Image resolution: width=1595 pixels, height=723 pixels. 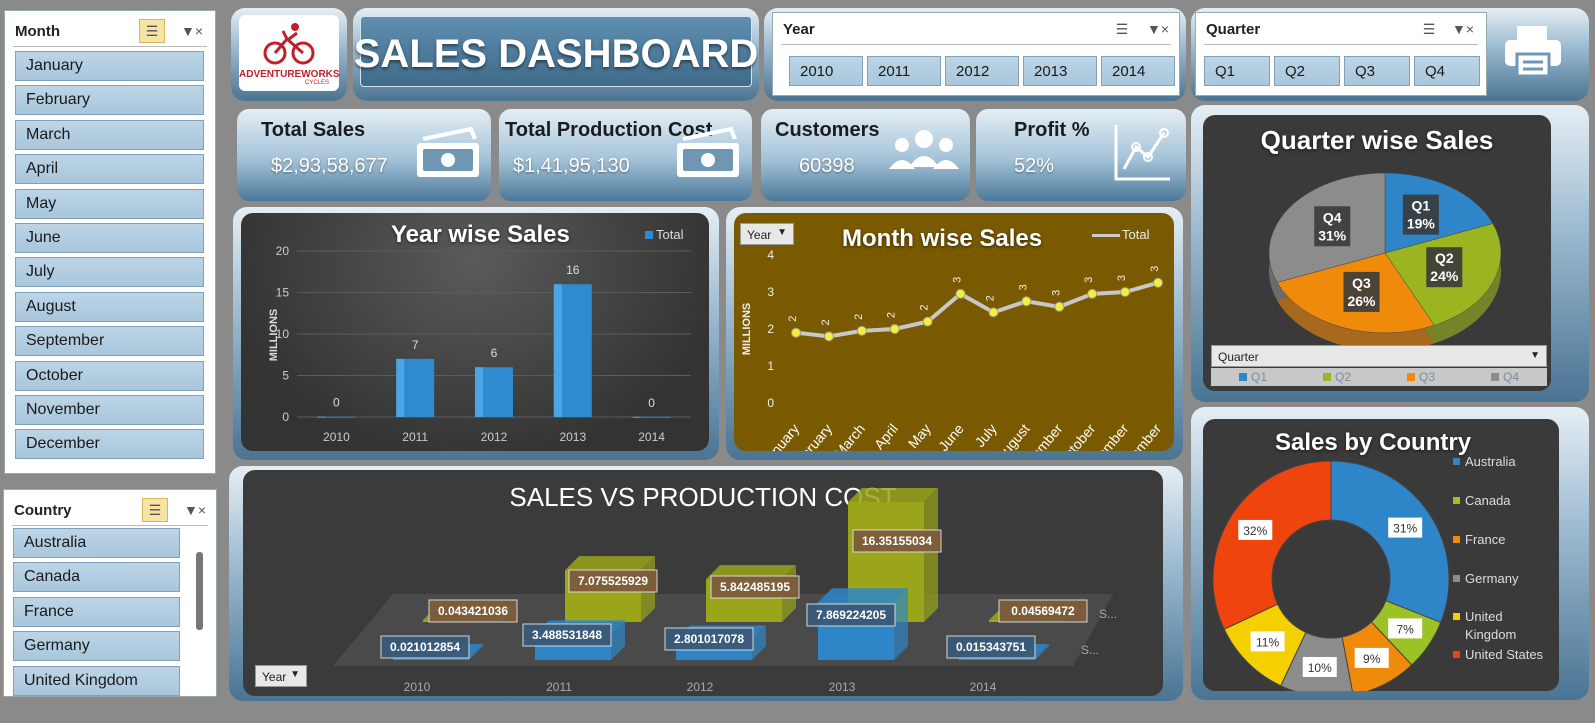 I want to click on label-text: 5.842485195, so click(x=755, y=587).